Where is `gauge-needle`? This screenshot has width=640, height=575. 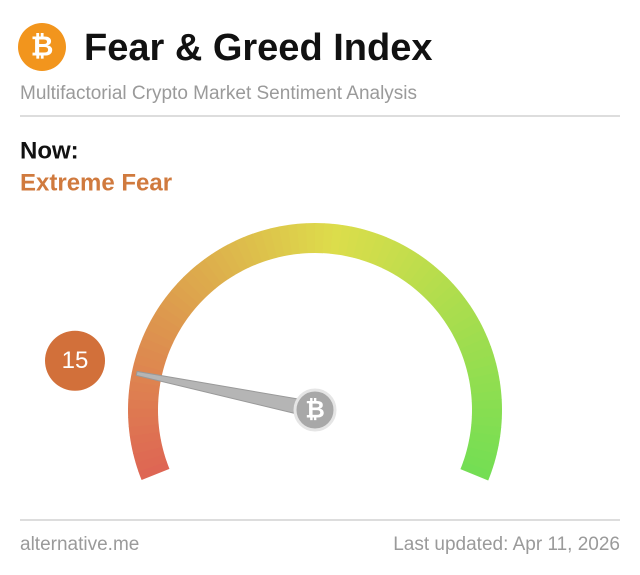 gauge-needle is located at coordinates (226, 394).